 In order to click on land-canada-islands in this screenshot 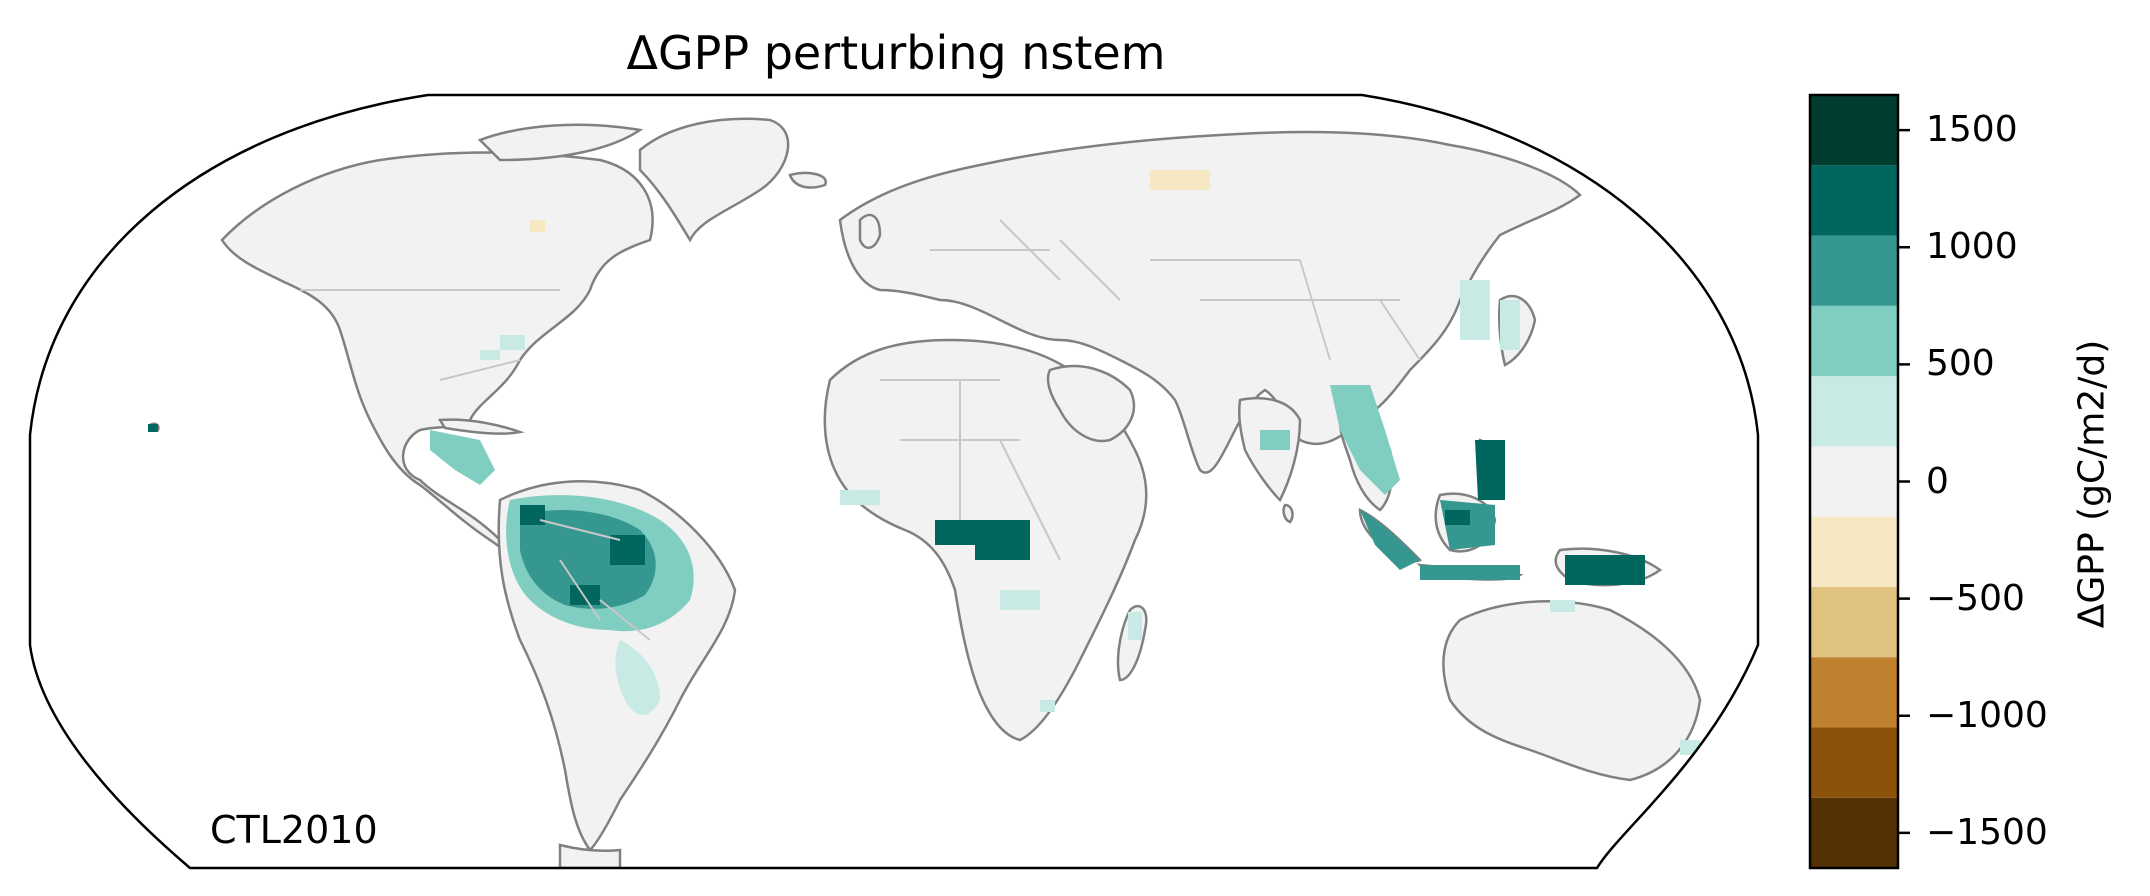, I will do `click(560, 142)`.